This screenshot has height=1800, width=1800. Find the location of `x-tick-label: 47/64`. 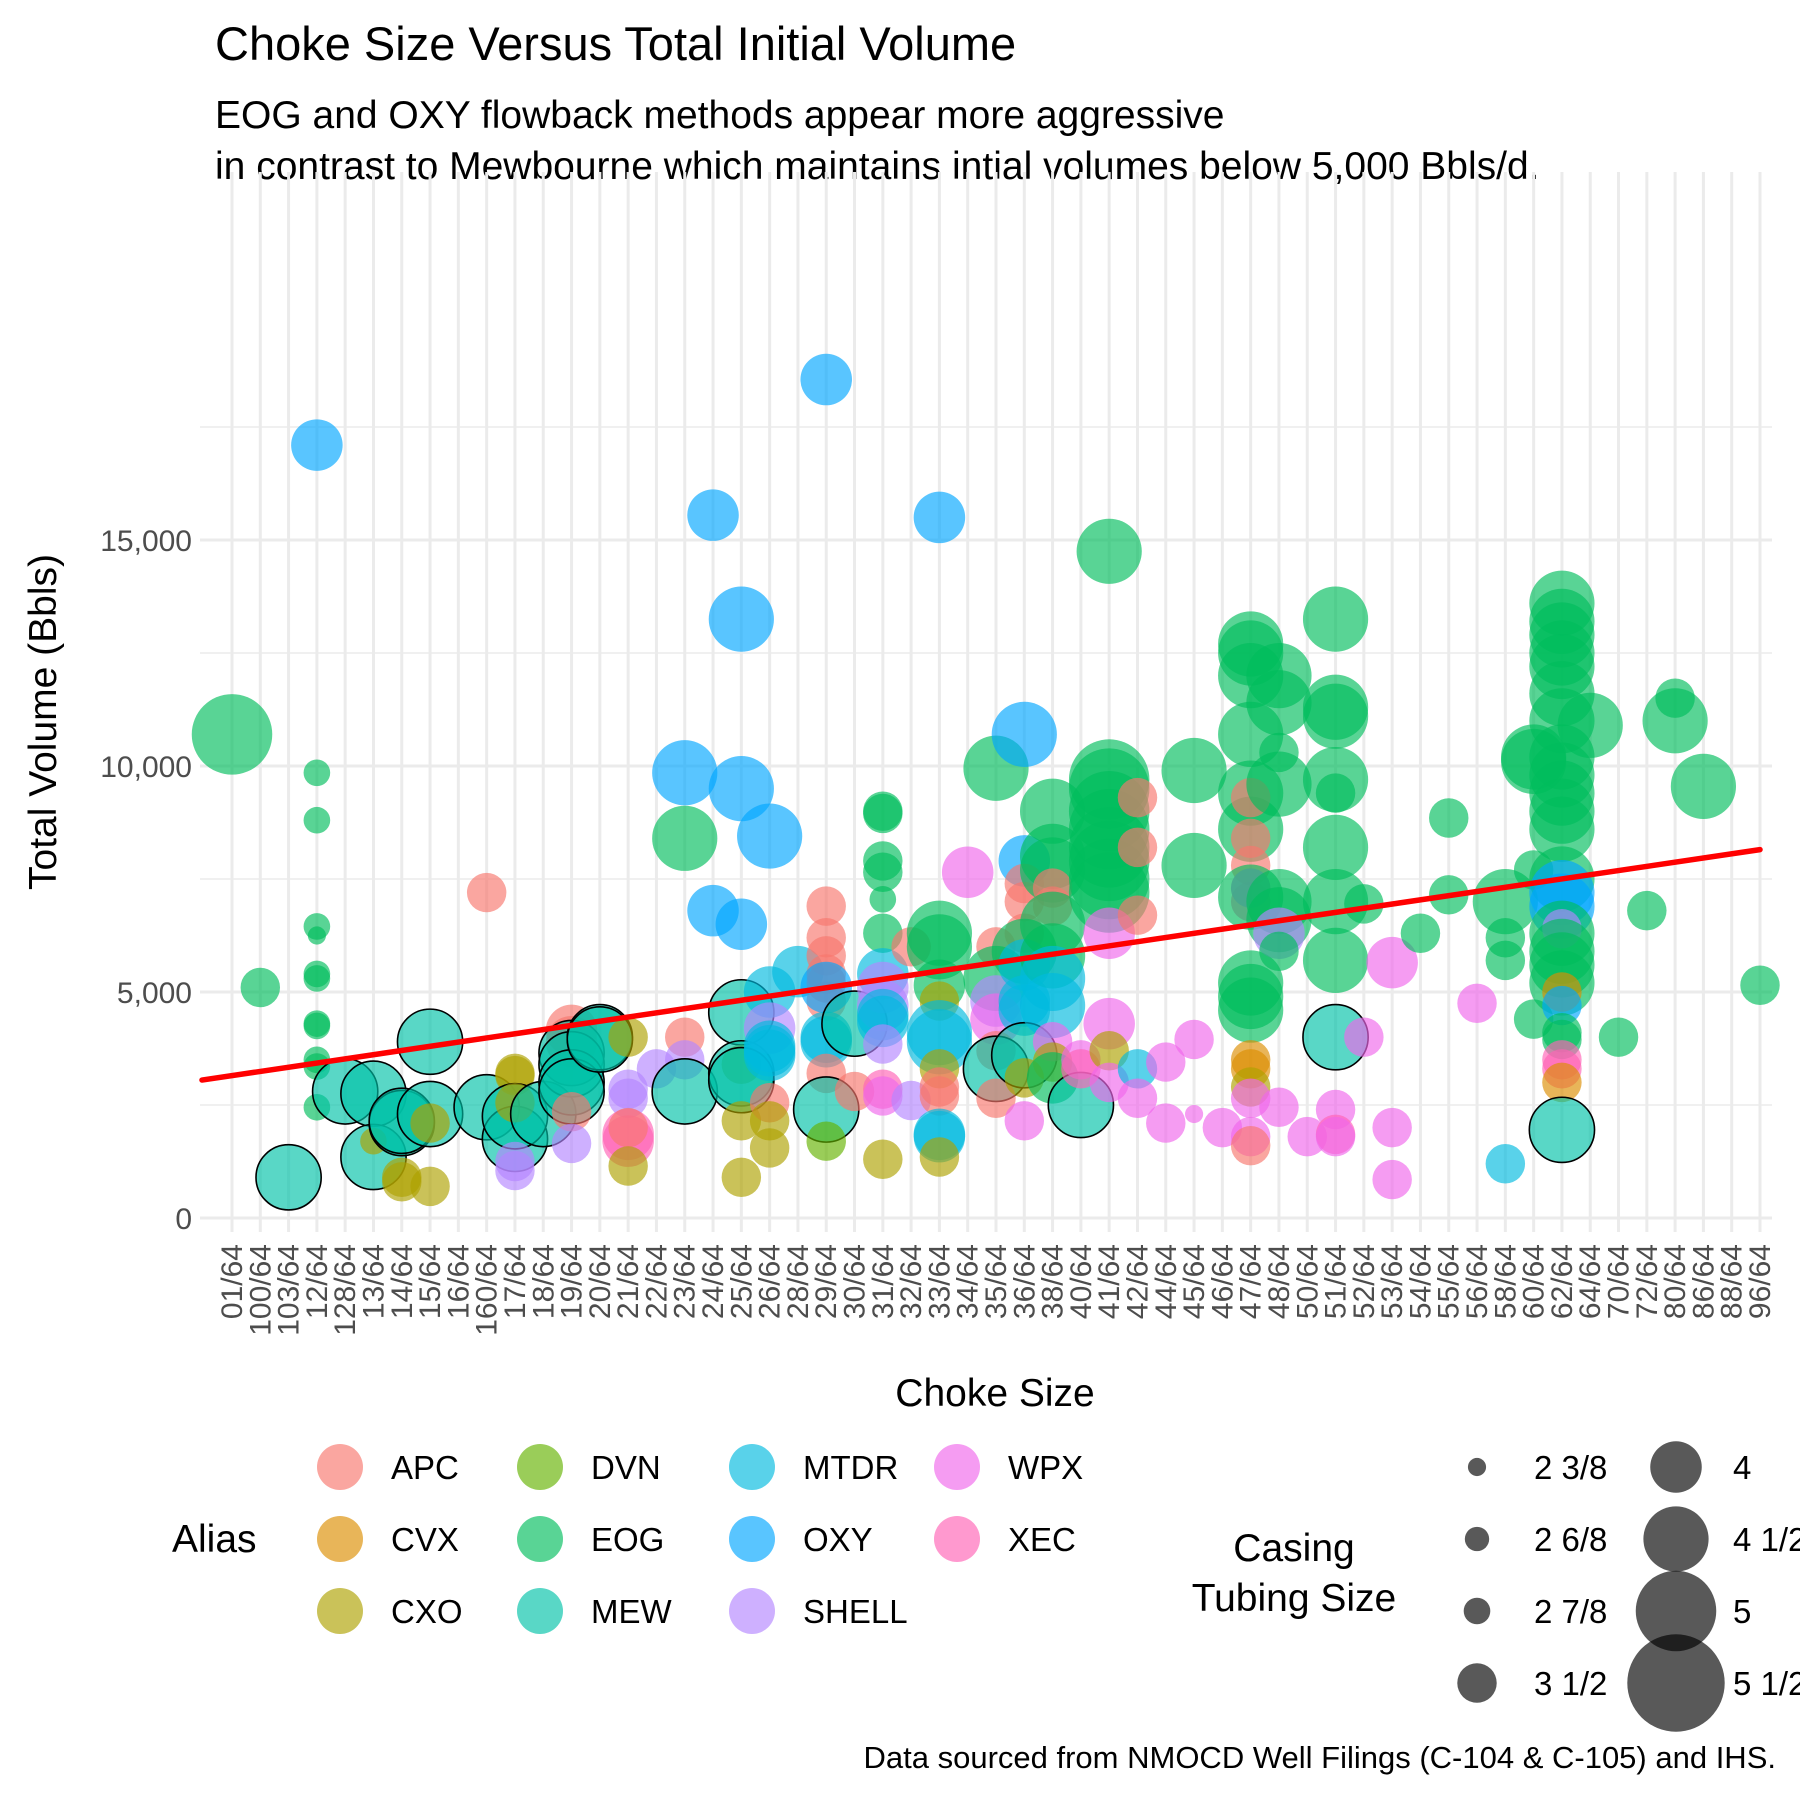

x-tick-label: 47/64 is located at coordinates (1251, 1281).